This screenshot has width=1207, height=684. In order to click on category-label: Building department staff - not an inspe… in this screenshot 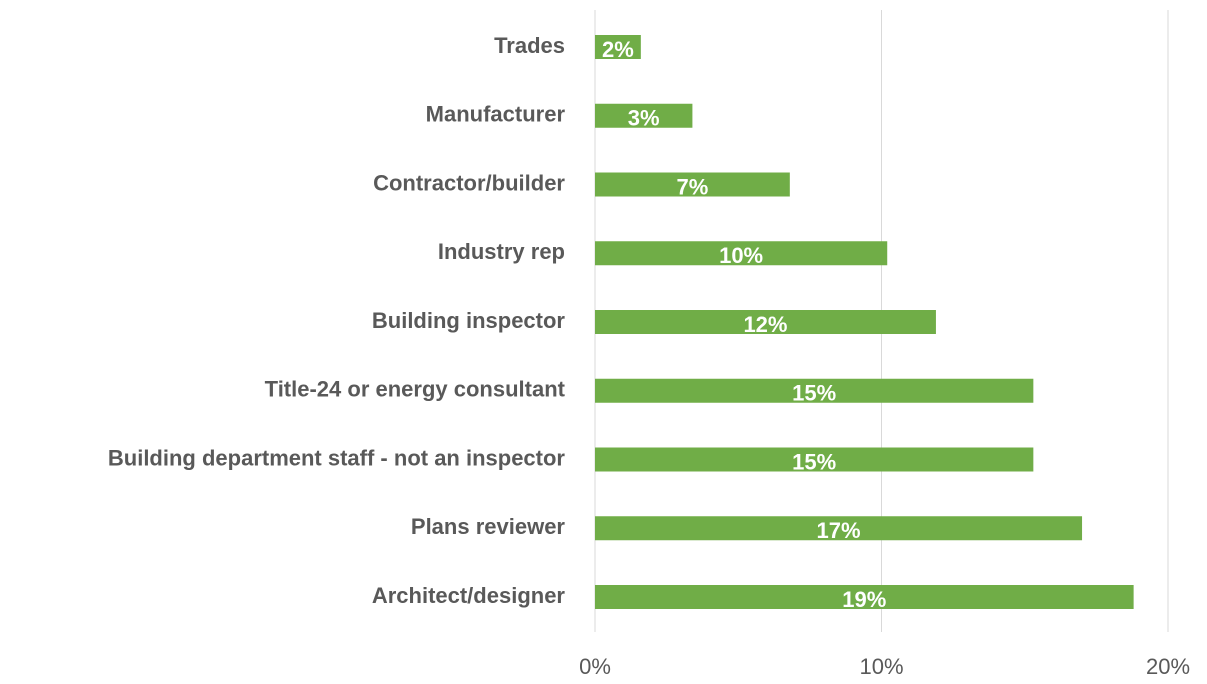, I will do `click(337, 457)`.